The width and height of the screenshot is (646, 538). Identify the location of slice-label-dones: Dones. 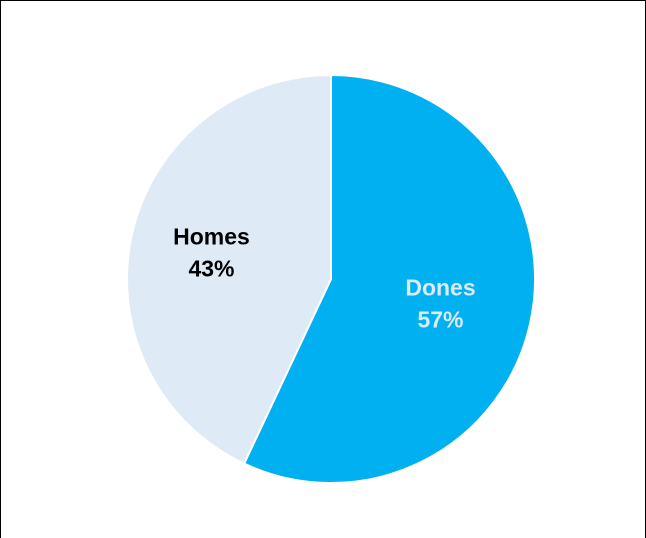
(440, 288).